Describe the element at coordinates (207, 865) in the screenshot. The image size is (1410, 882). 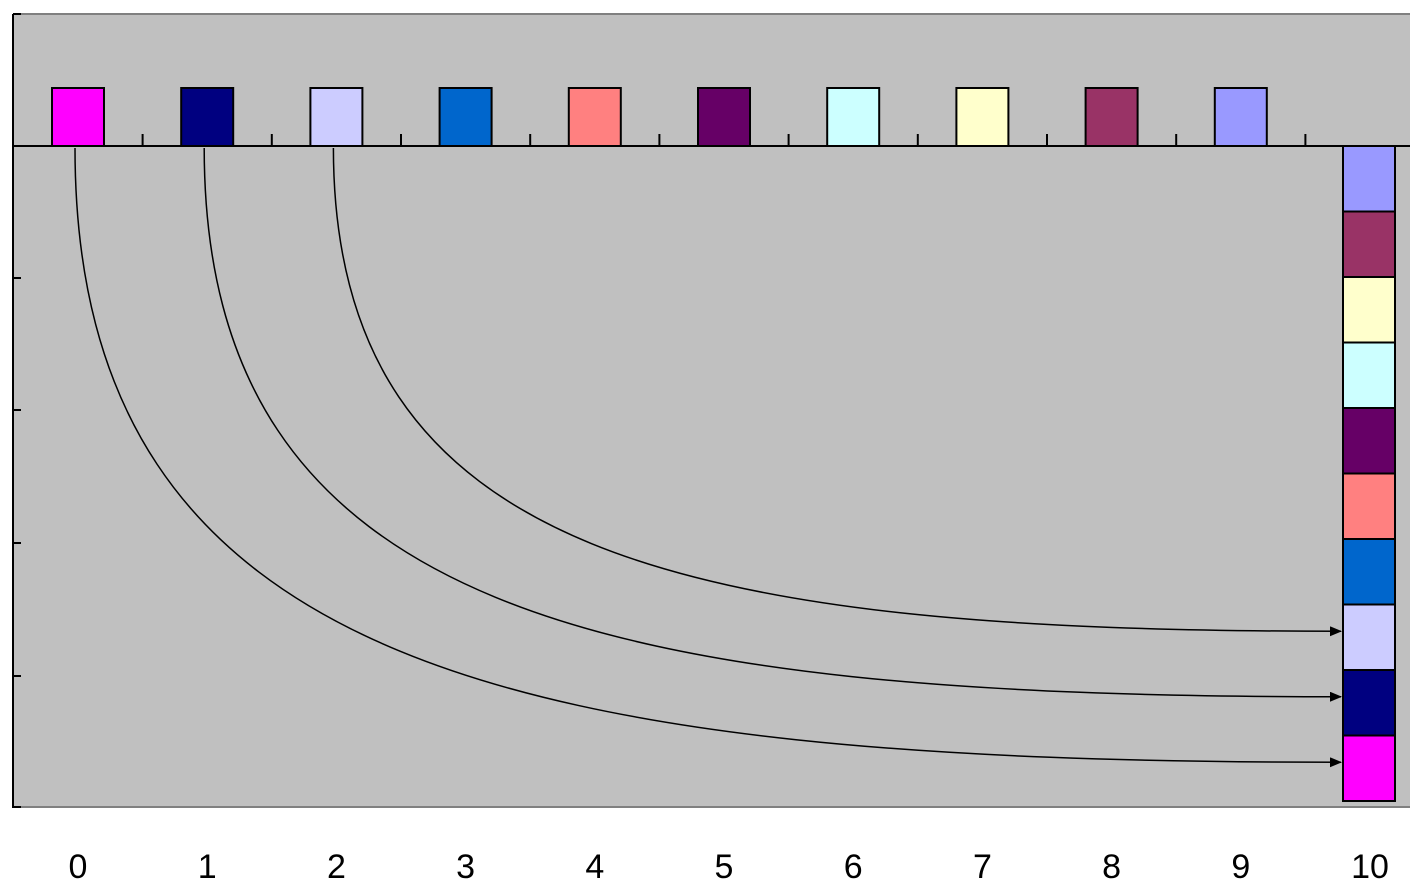
I see `axis-label-1: 1` at that location.